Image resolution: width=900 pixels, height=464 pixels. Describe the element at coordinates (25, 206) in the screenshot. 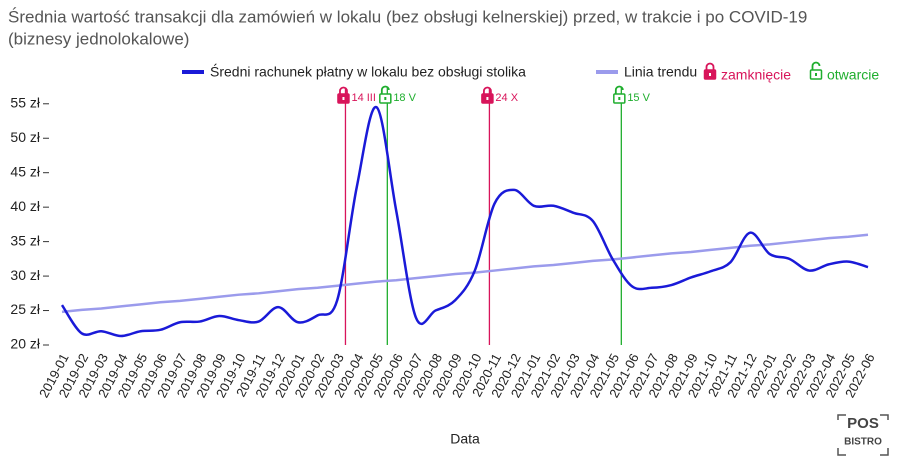

I see `y-tick-label: 40 zł` at that location.